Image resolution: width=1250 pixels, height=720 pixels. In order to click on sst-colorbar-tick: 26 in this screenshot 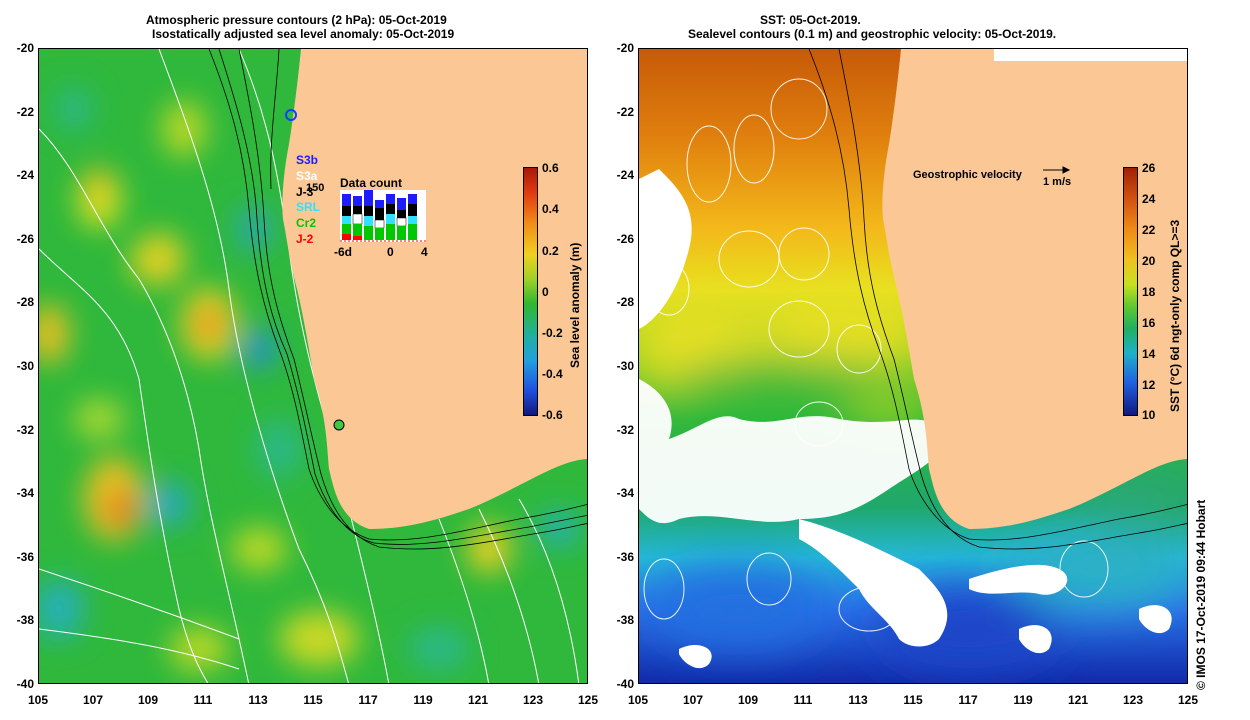, I will do `click(1149, 168)`.